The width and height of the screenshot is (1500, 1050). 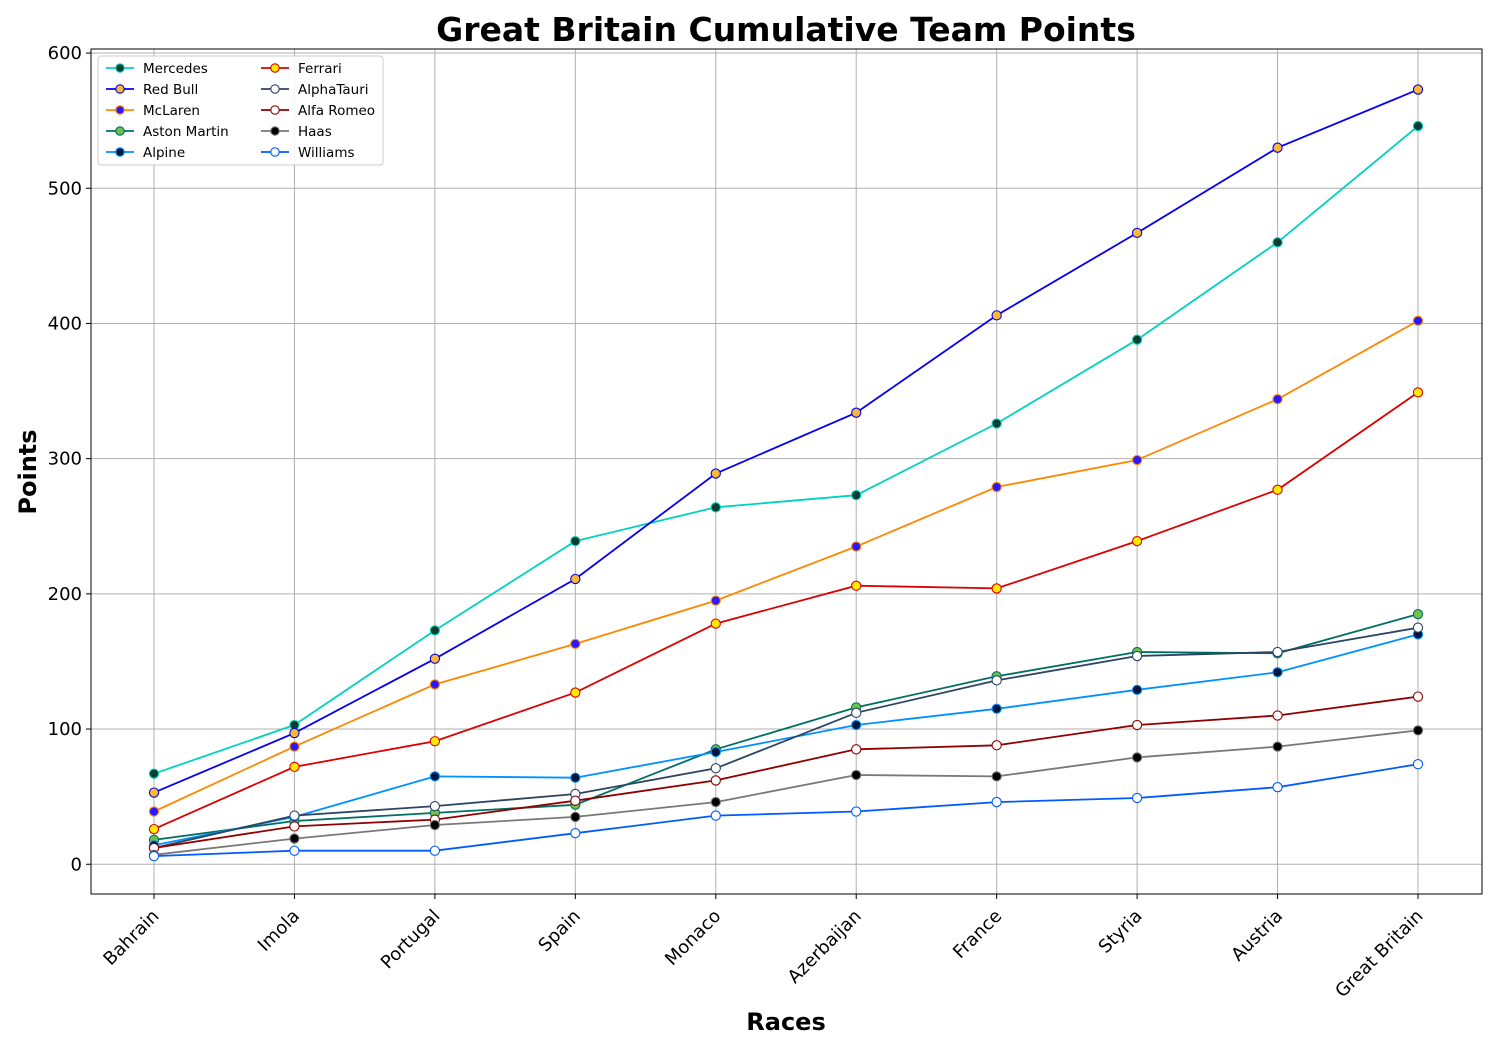 I want to click on legend-item-williams: Williams, so click(x=308, y=153).